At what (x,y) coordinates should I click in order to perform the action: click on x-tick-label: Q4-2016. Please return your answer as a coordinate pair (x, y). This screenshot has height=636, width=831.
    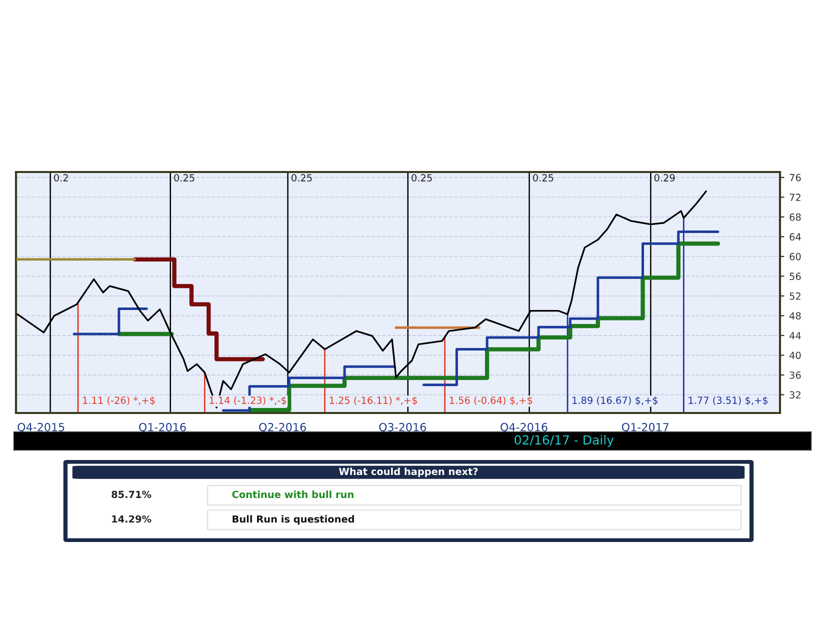
    Looking at the image, I should click on (524, 427).